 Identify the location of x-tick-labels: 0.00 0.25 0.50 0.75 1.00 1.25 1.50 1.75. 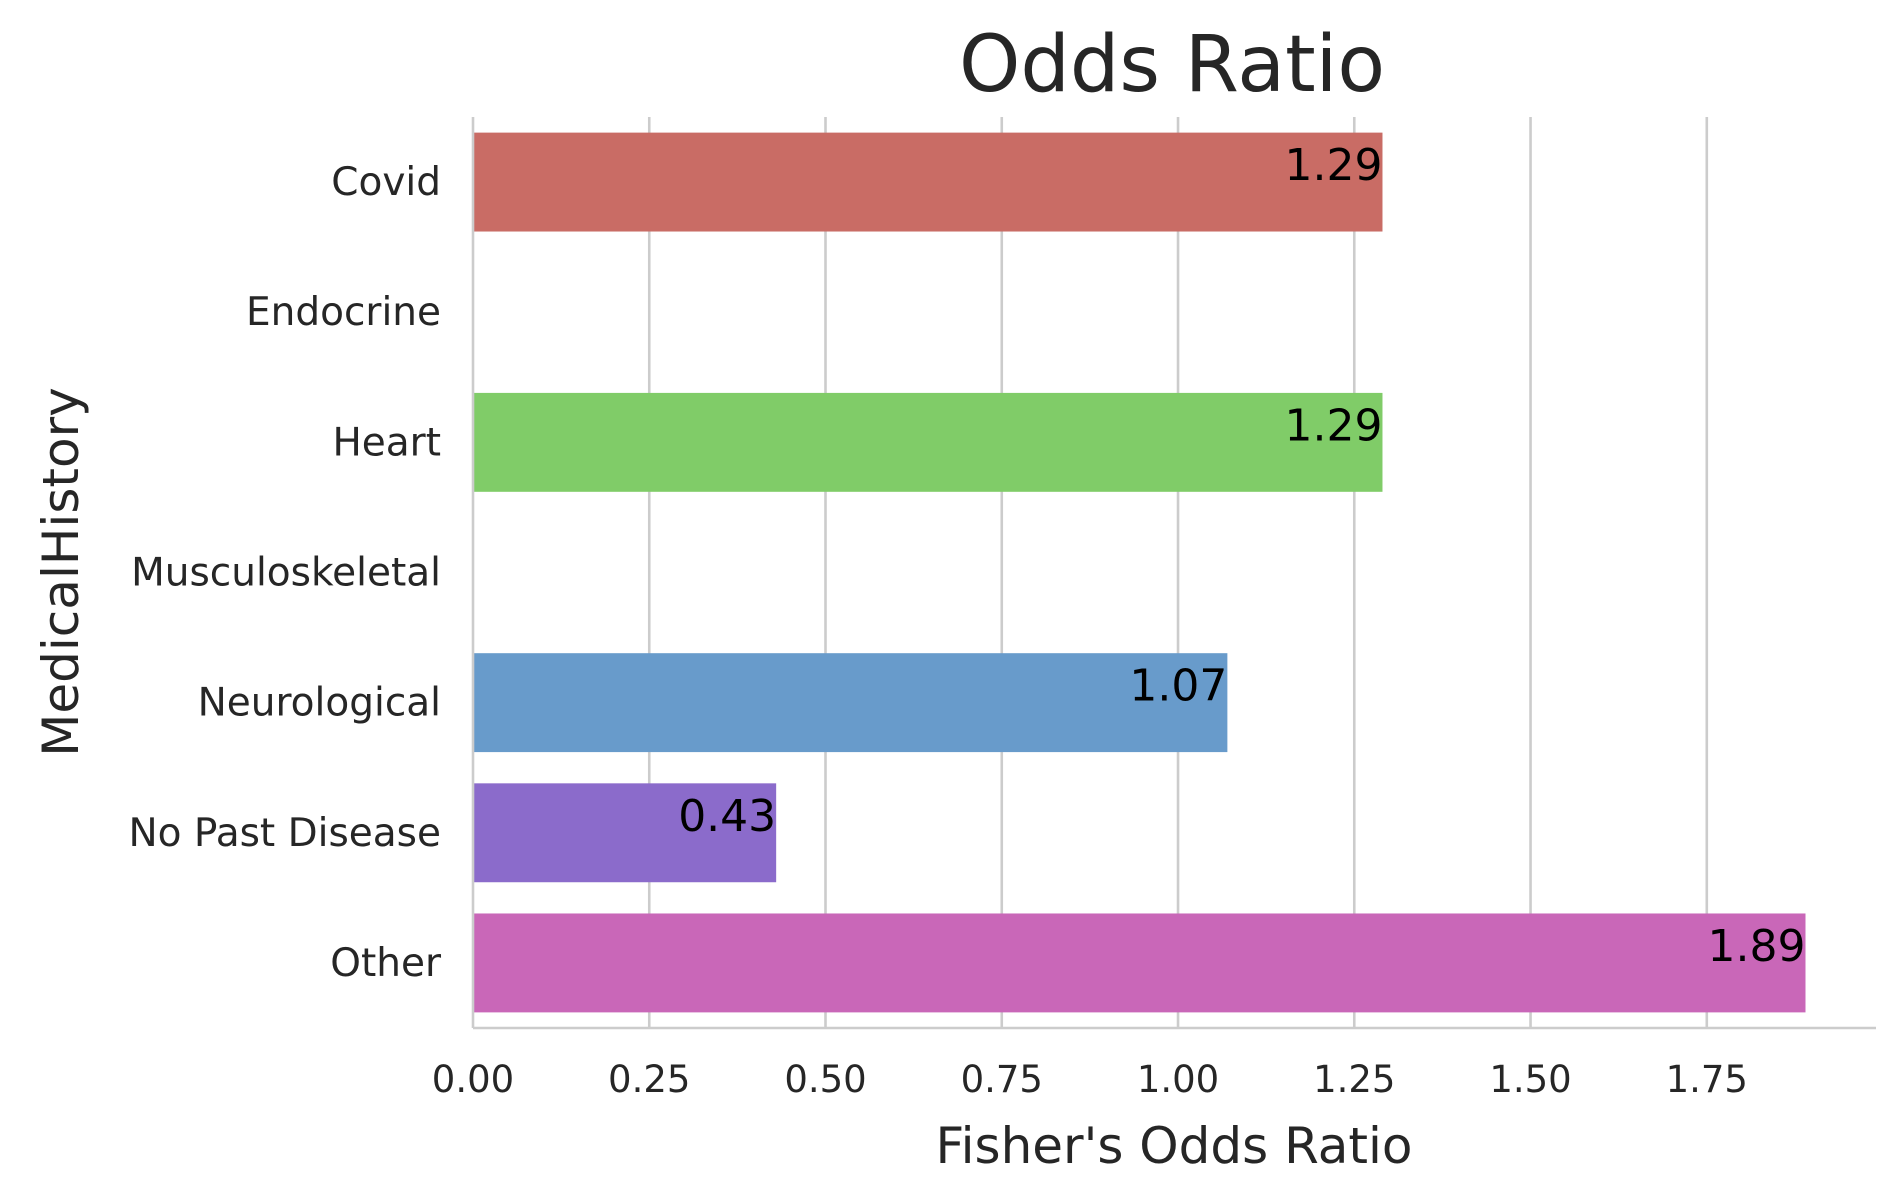
(1090, 1079).